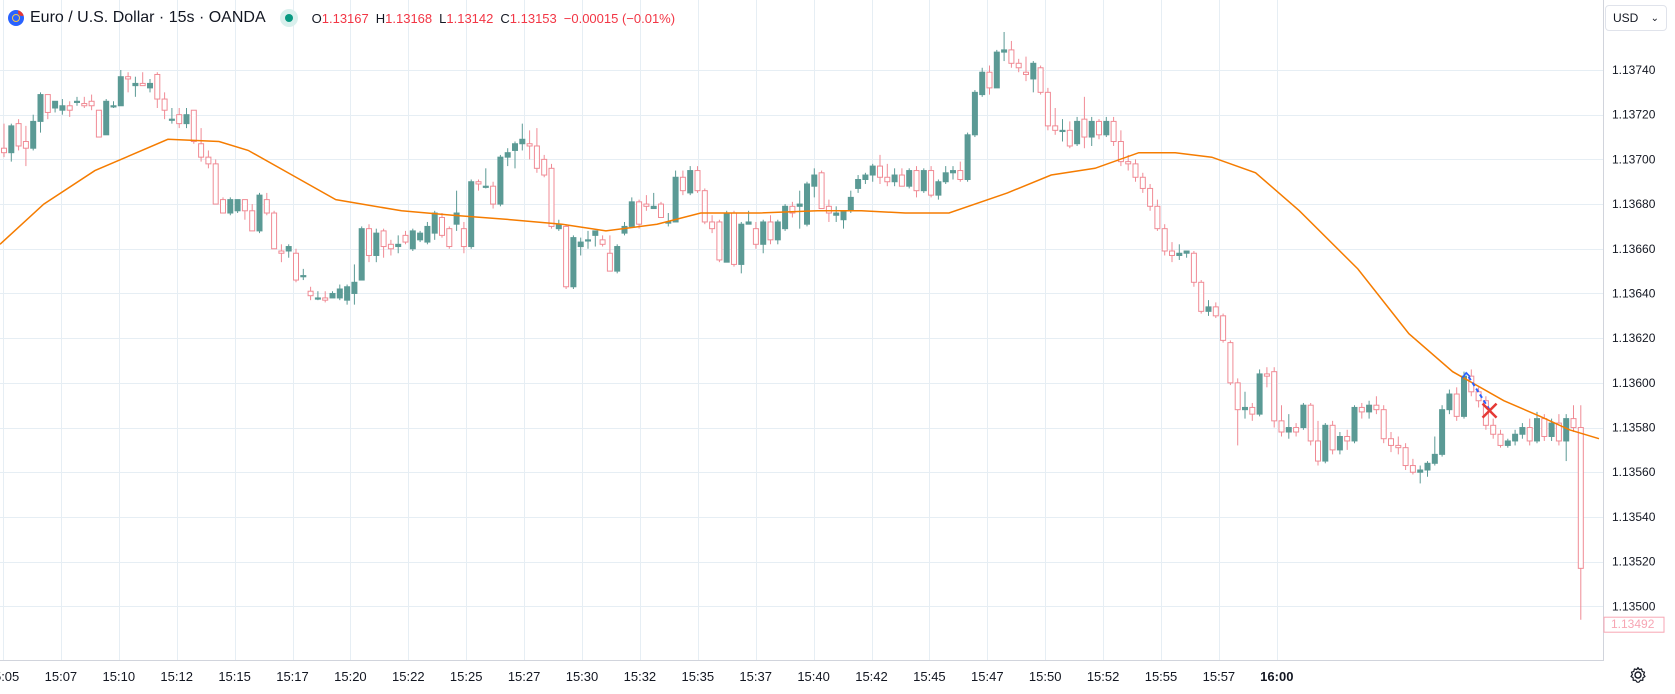  What do you see at coordinates (1478, 391) in the screenshot?
I see `arrow-annotation-line` at bounding box center [1478, 391].